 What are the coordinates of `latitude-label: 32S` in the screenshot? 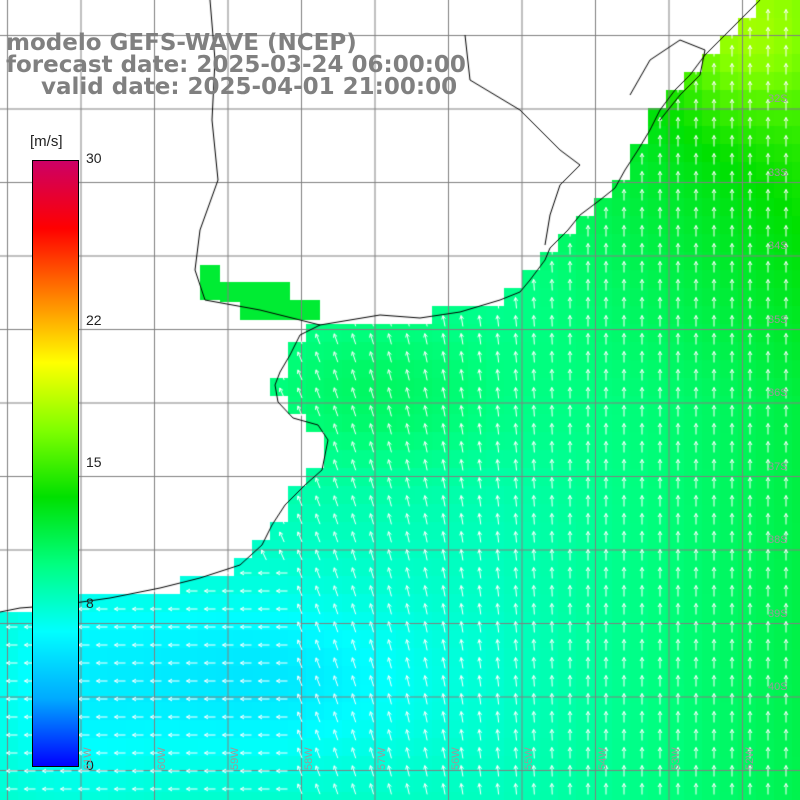 It's located at (778, 99).